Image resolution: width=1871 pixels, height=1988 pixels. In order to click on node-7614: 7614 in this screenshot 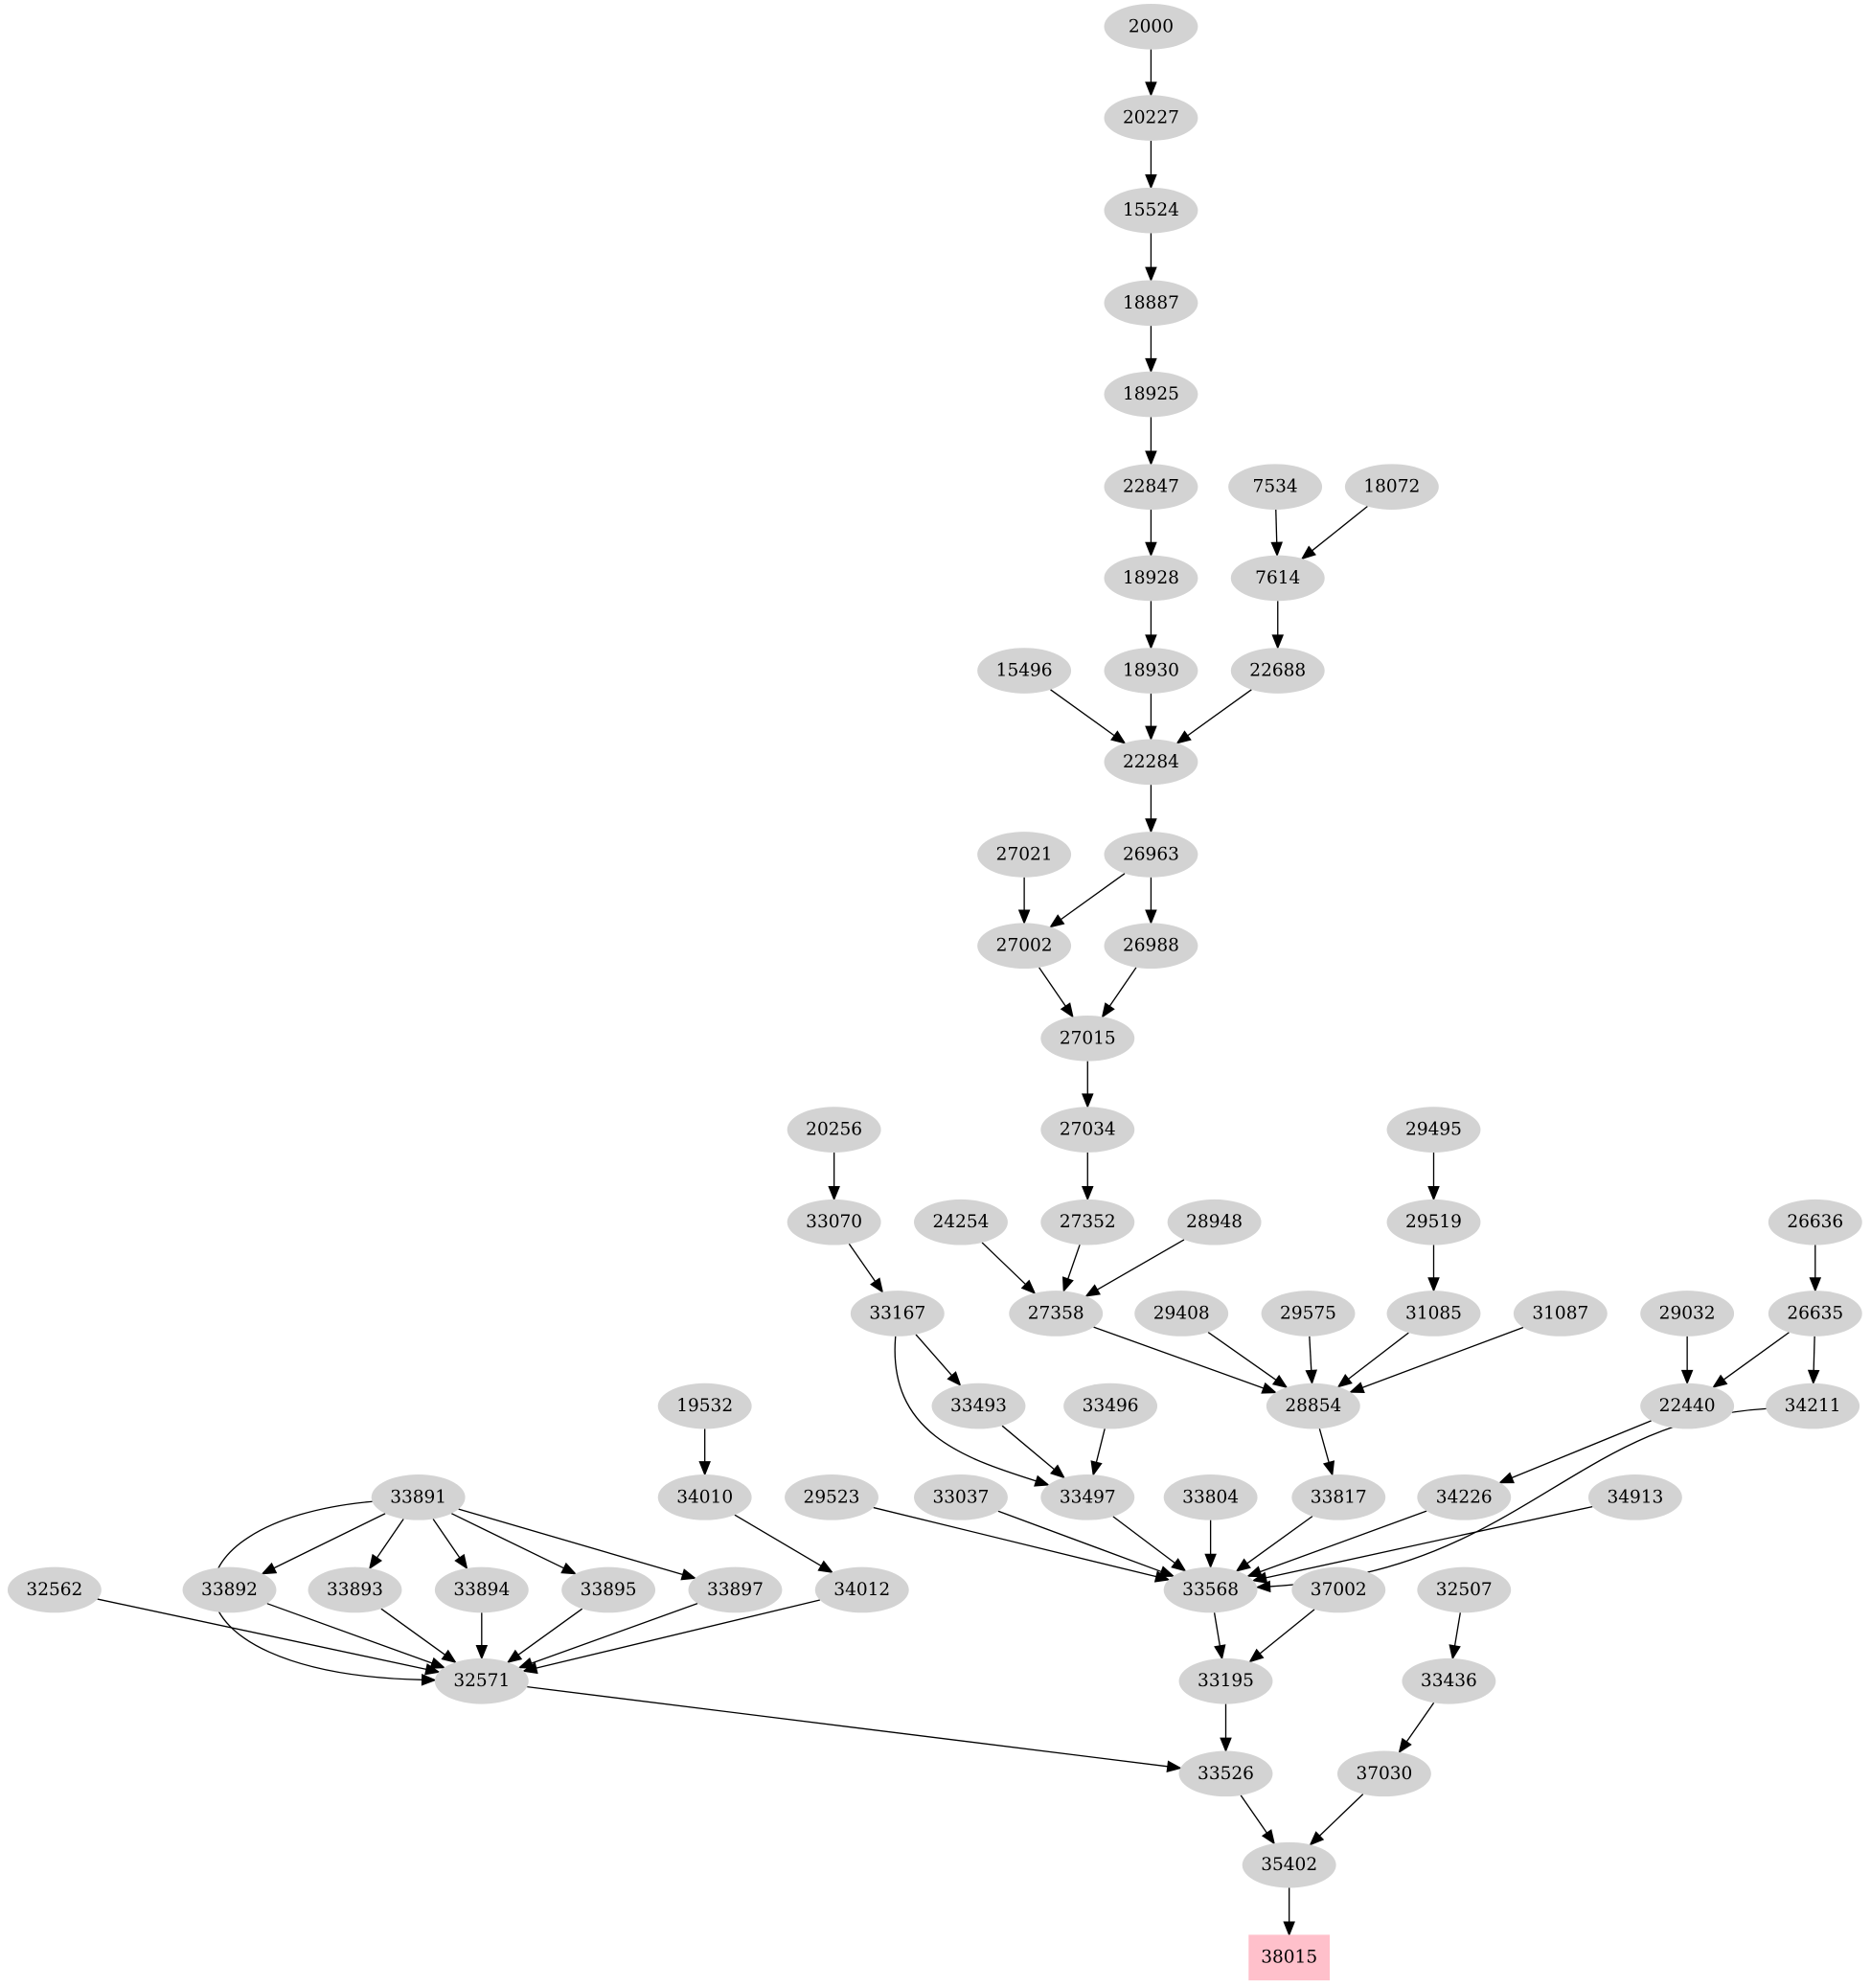, I will do `click(1277, 578)`.